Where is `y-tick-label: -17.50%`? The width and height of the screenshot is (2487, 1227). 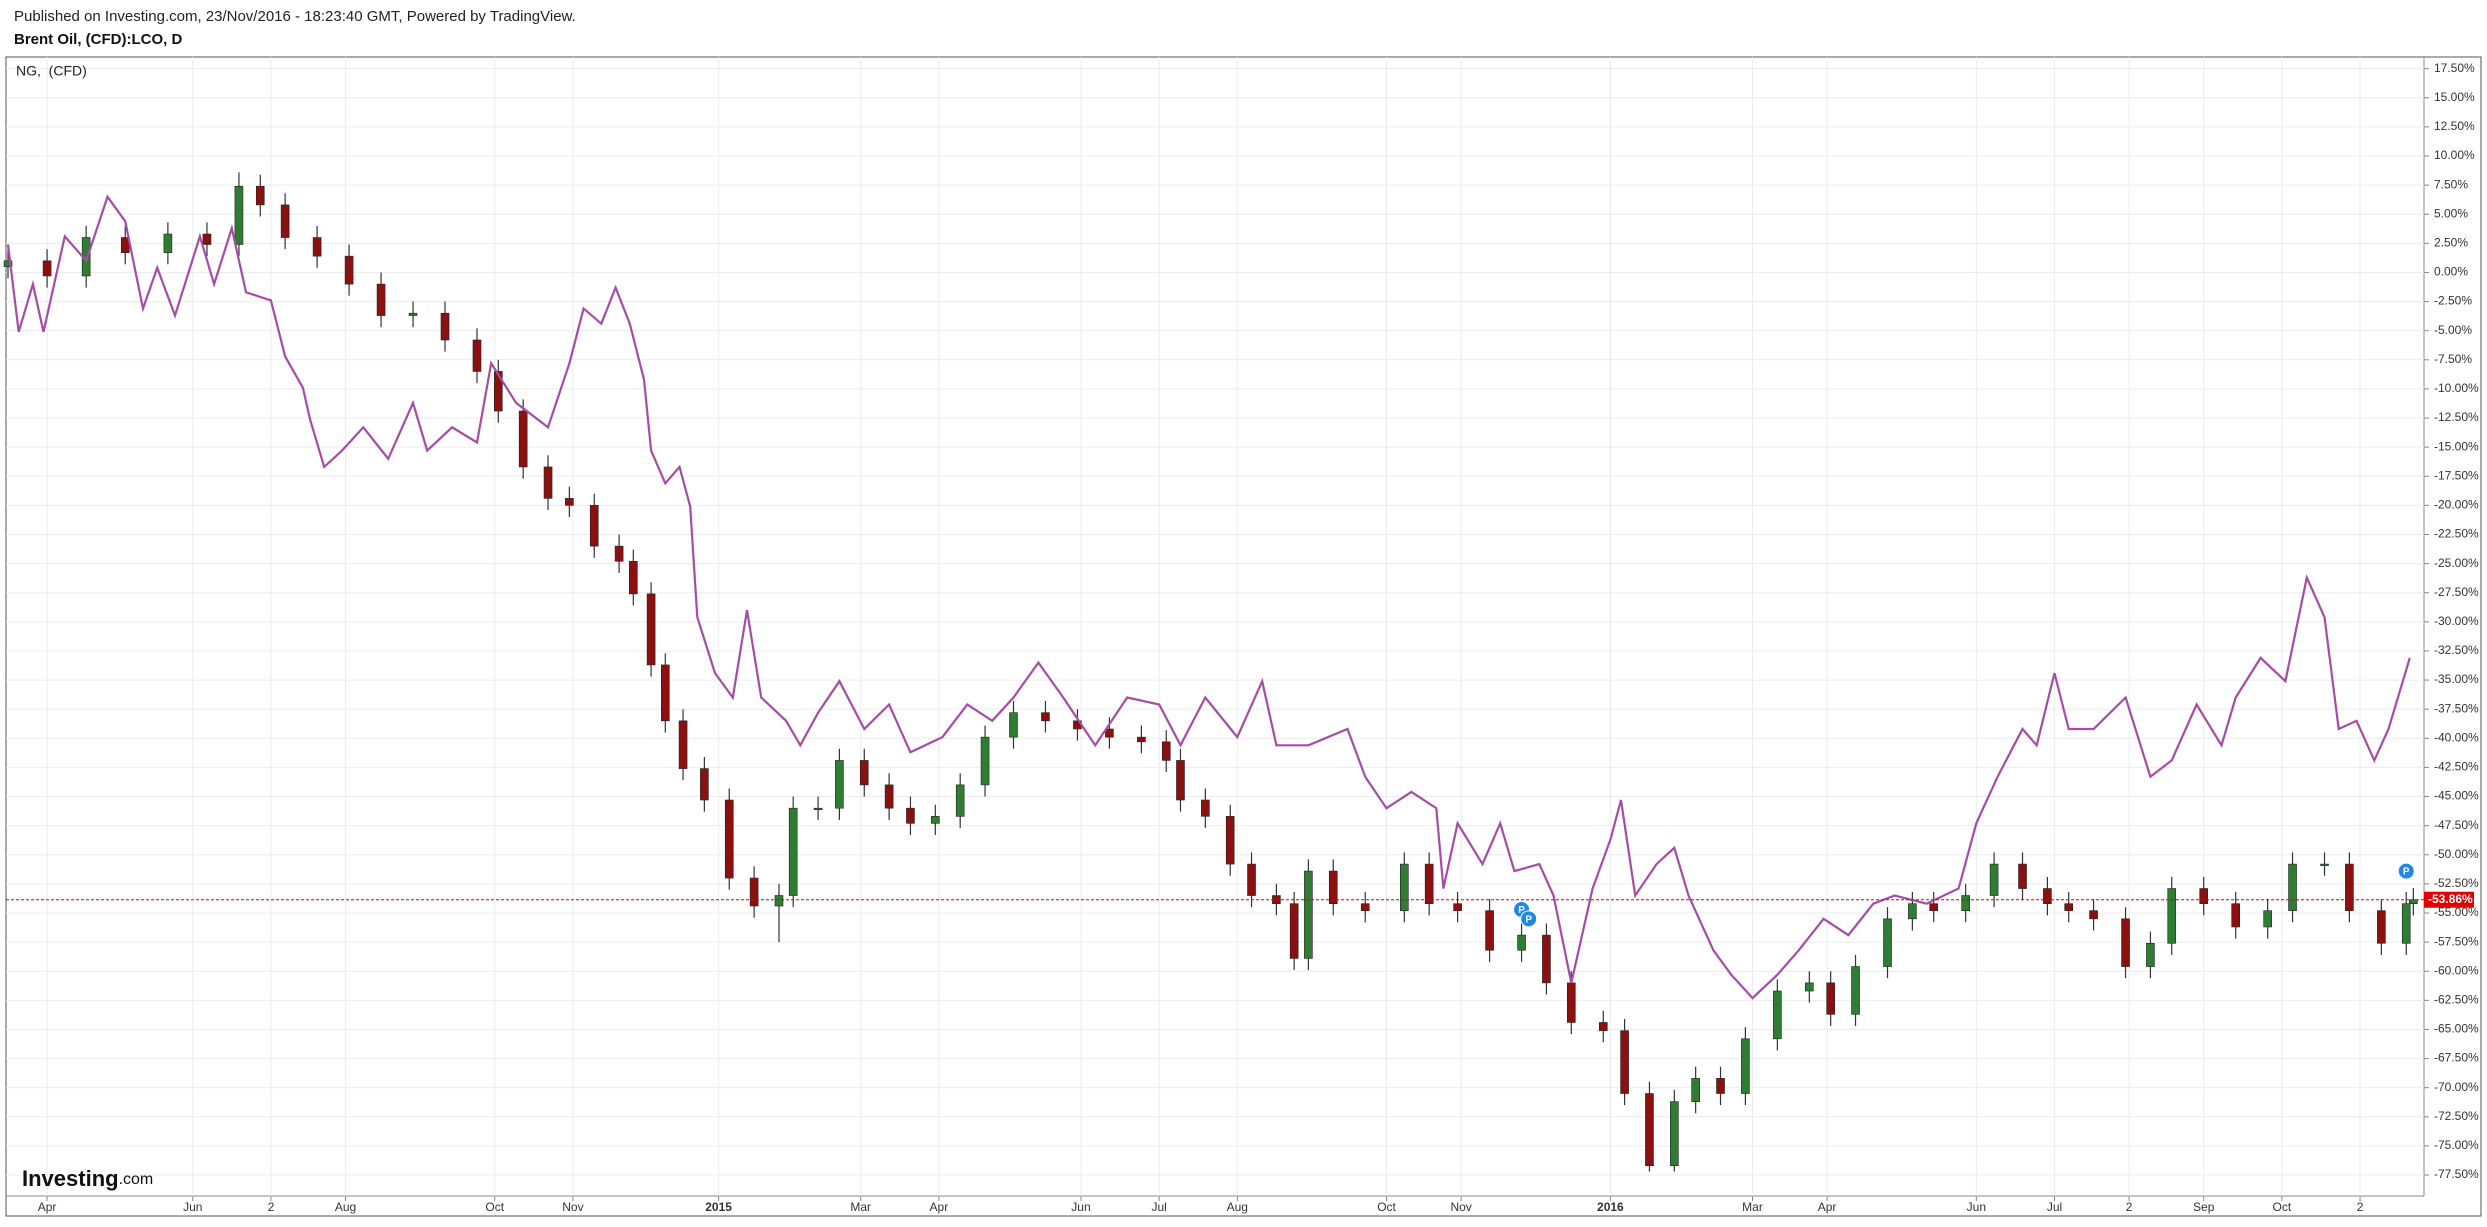 y-tick-label: -17.50% is located at coordinates (2456, 475).